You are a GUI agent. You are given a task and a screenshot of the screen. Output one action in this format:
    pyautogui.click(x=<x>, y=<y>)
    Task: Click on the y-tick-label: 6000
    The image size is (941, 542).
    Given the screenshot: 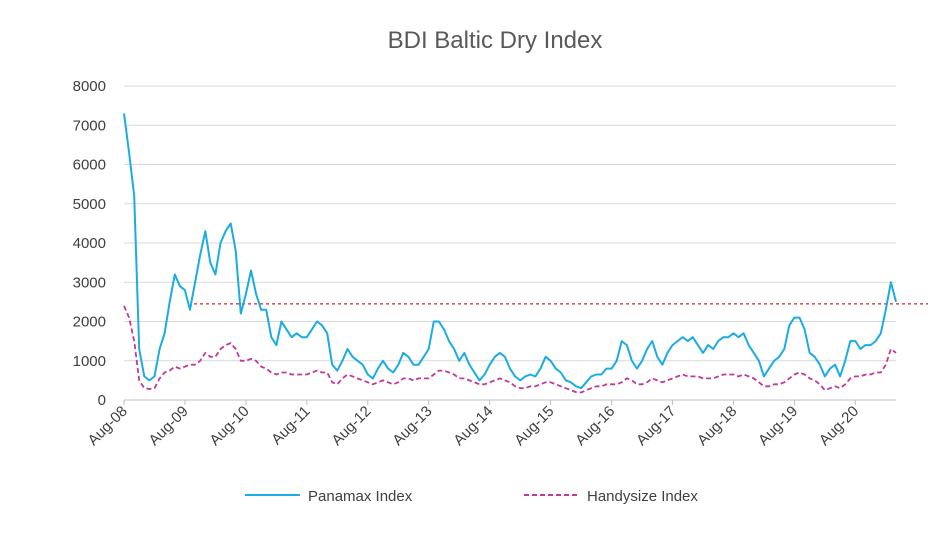 What is the action you would take?
    pyautogui.click(x=89, y=165)
    